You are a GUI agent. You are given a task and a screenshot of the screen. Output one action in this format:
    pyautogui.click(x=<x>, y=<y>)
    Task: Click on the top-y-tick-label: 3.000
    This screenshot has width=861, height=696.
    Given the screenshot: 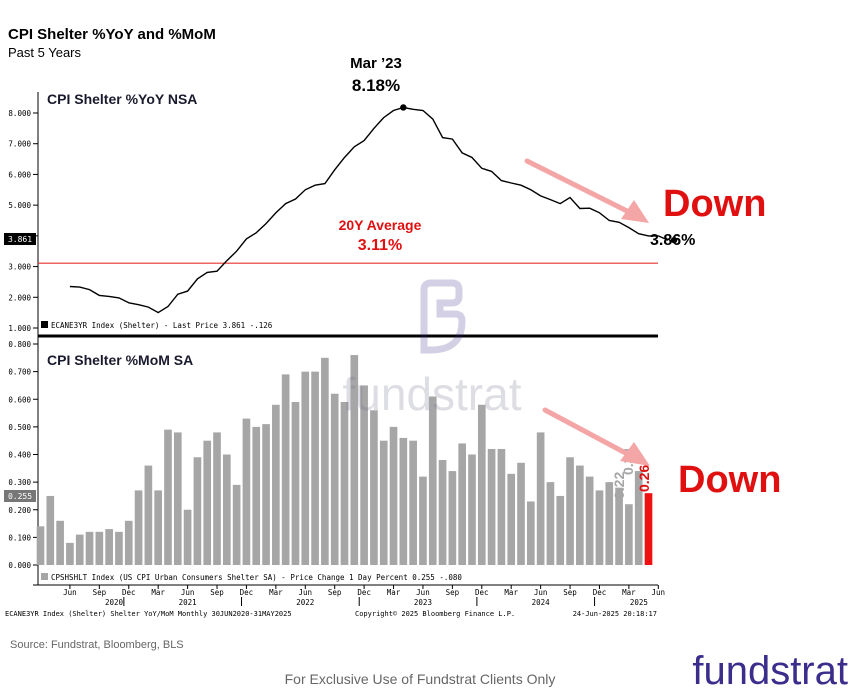 What is the action you would take?
    pyautogui.click(x=19, y=267)
    